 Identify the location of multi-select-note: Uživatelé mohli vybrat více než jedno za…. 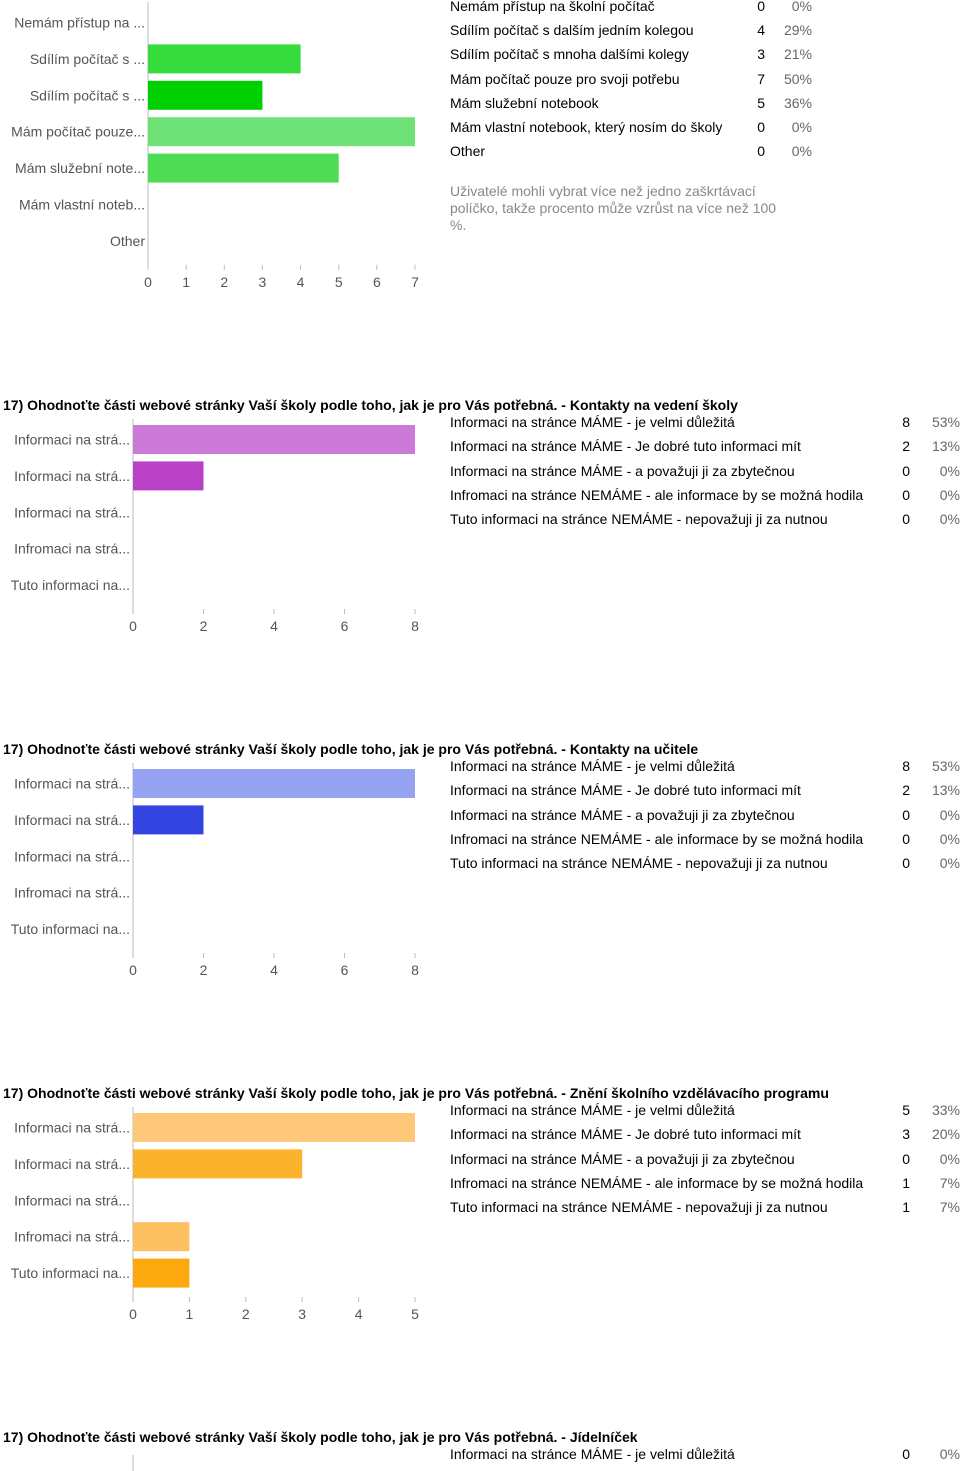
(613, 208).